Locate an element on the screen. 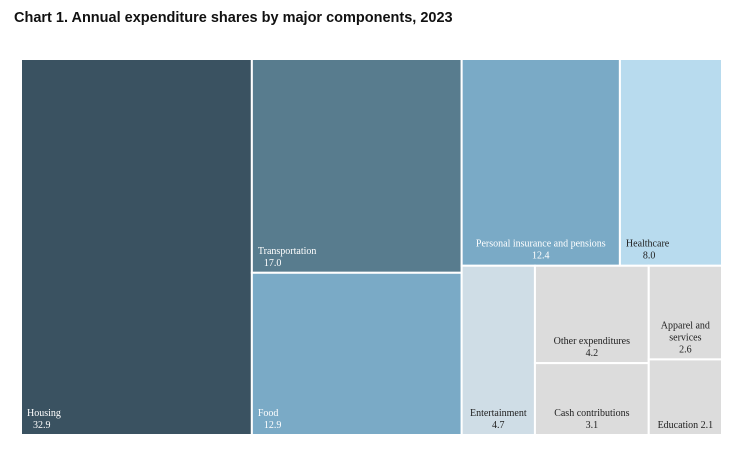 The image size is (750, 459). treemap-label-other-expenditures: Other expenditures is located at coordinates (592, 341).